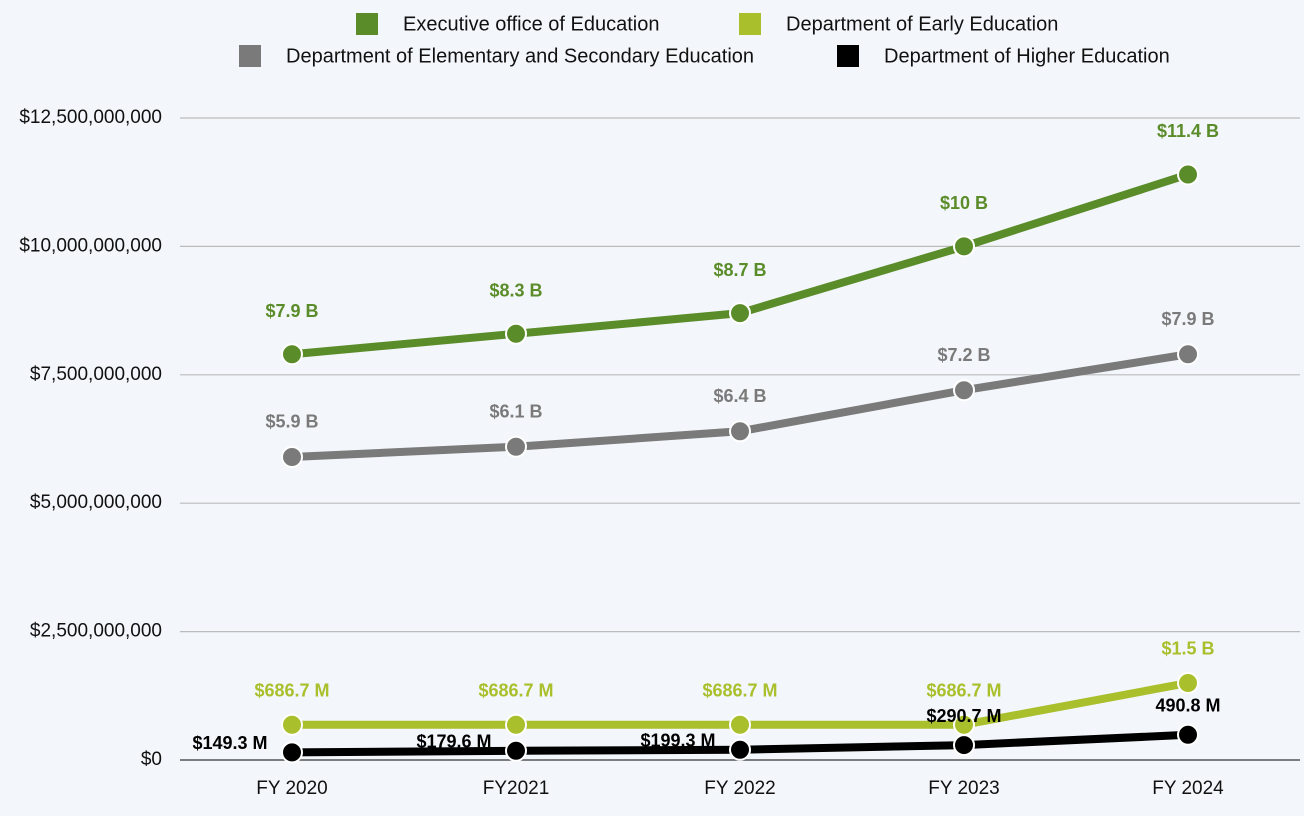  Describe the element at coordinates (229, 743) in the screenshot. I see `data-label: $149.3 M` at that location.